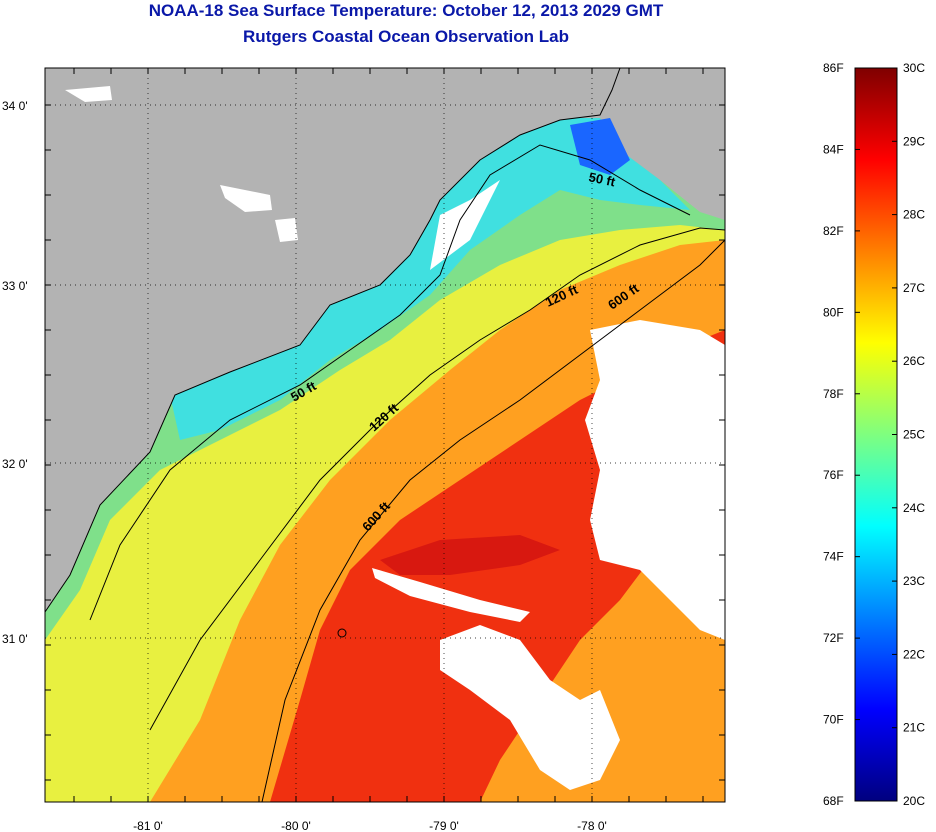 The height and width of the screenshot is (832, 936). What do you see at coordinates (914, 361) in the screenshot?
I see `colorbar-c-label: 26C` at bounding box center [914, 361].